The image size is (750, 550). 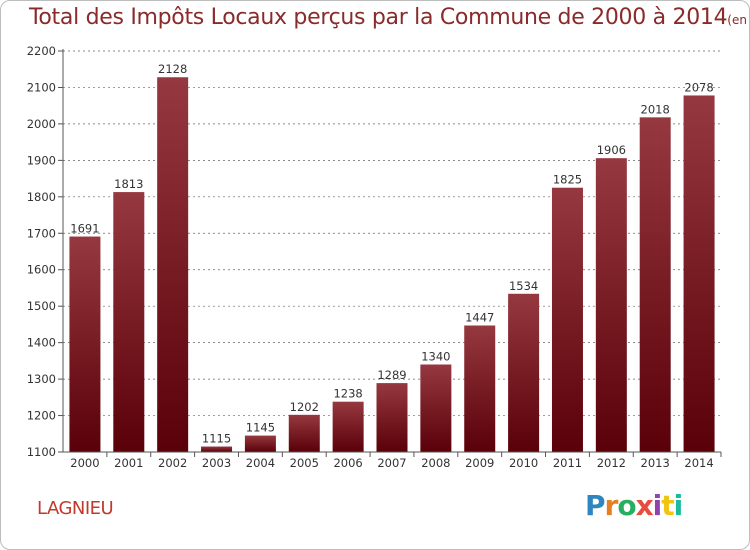 What do you see at coordinates (41, 416) in the screenshot?
I see `y-tick-label: 1200` at bounding box center [41, 416].